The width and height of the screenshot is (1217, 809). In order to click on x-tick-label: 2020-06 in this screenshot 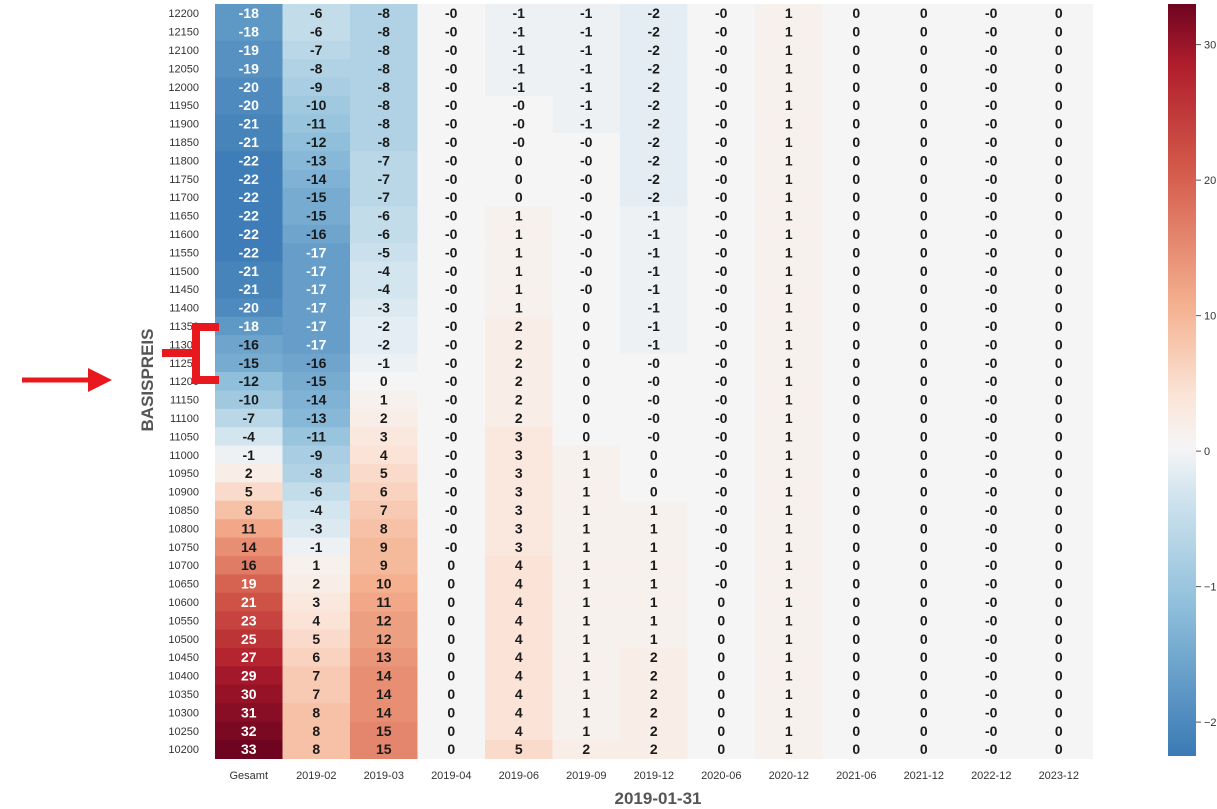, I will do `click(721, 776)`.